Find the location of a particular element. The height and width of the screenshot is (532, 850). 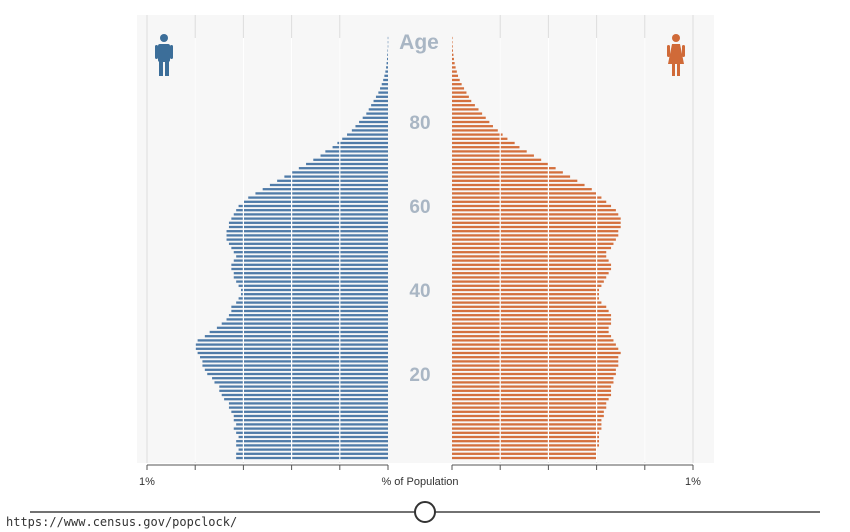

timeline-handle is located at coordinates (425, 512).